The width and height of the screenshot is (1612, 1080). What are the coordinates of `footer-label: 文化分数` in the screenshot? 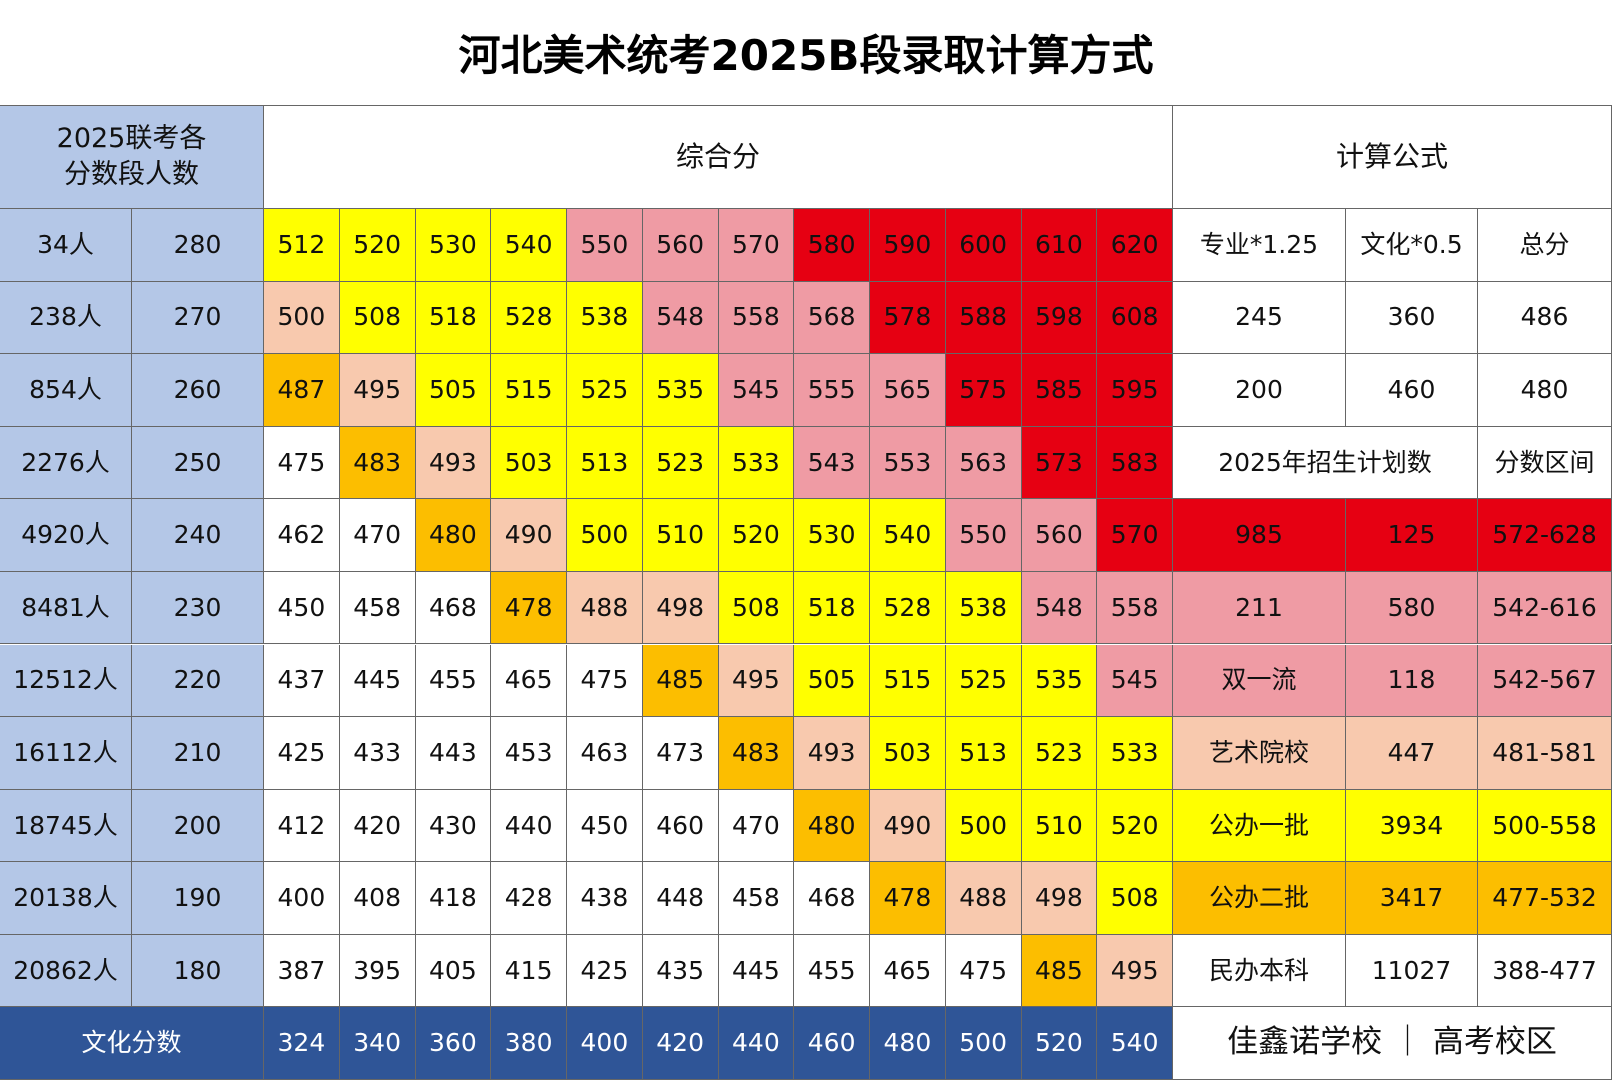 It's located at (132, 1043).